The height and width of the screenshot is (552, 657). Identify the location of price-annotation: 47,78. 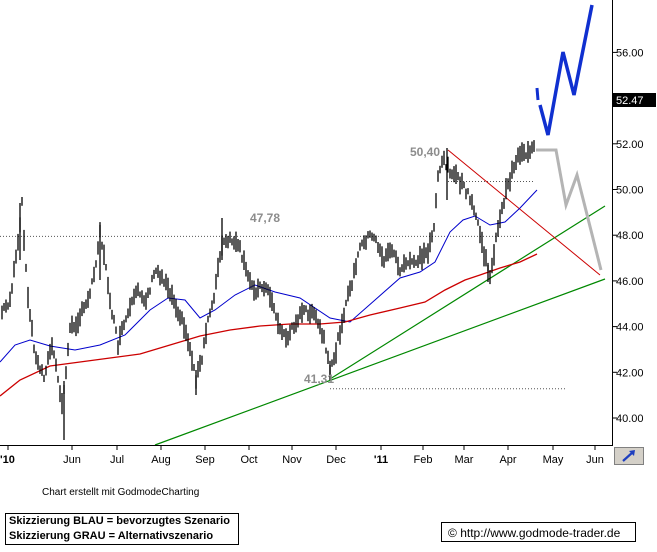
(265, 218).